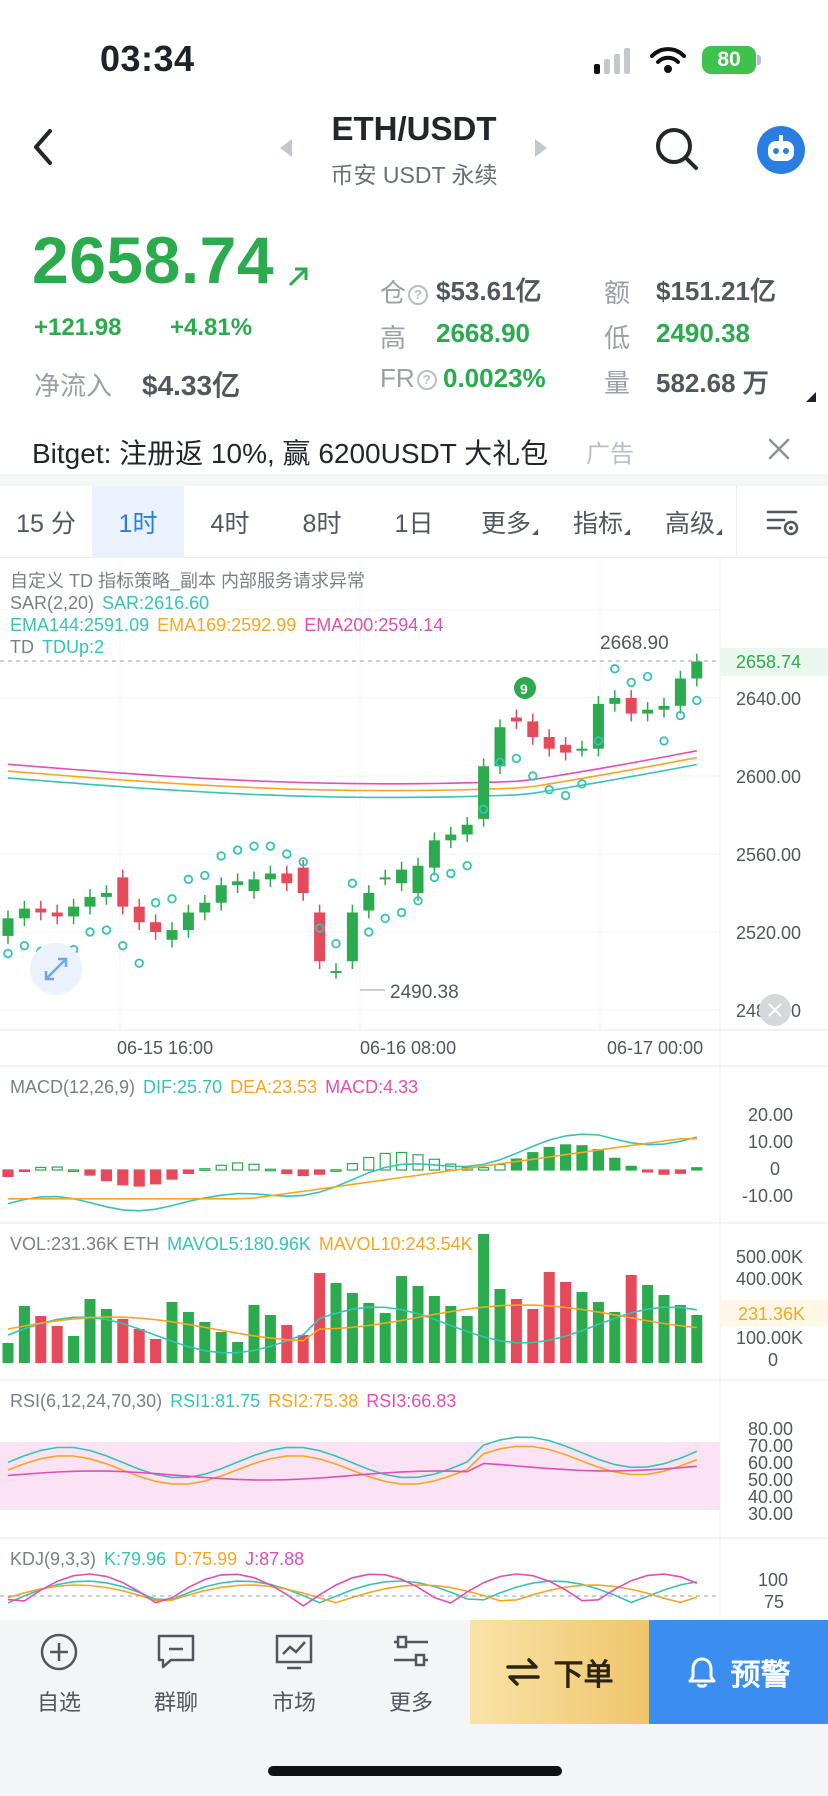 The image size is (828, 1796). What do you see at coordinates (811, 397) in the screenshot?
I see `expand-stats-icon` at bounding box center [811, 397].